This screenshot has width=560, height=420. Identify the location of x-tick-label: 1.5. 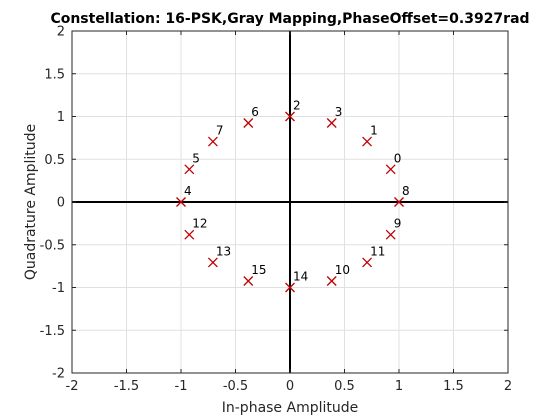
(453, 386).